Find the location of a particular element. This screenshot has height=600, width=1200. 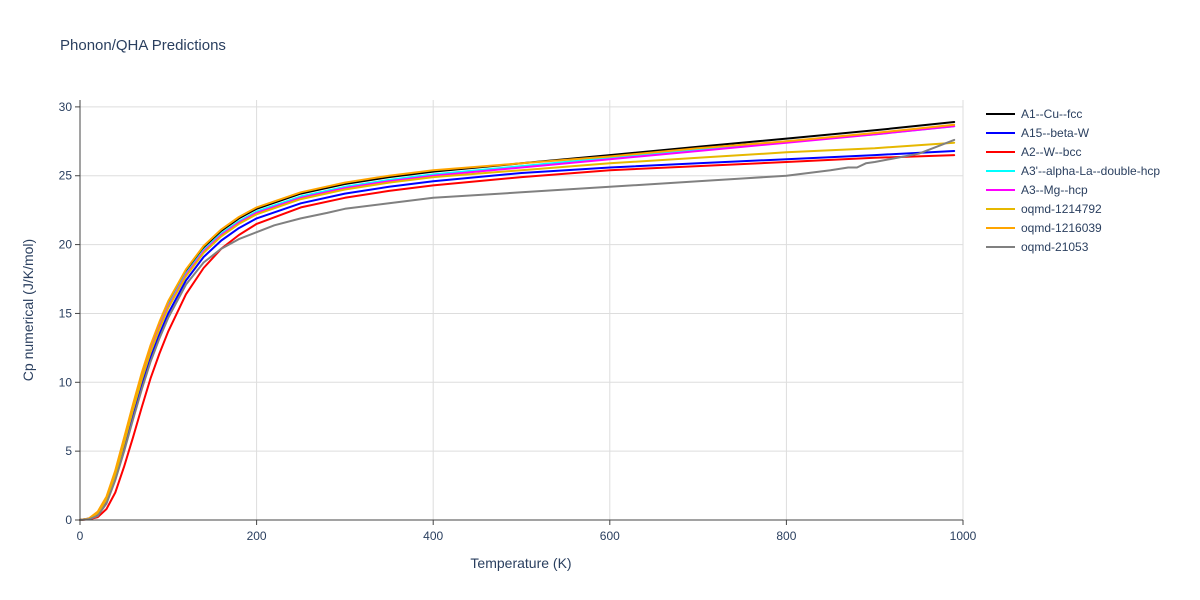

legend-item-2: A2--W--bcc is located at coordinates (1033, 152).